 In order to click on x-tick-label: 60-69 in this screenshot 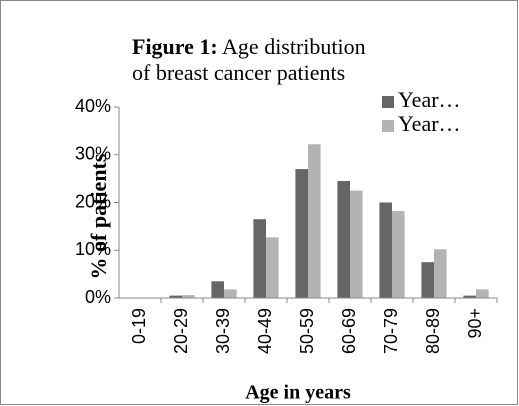, I will do `click(349, 331)`.